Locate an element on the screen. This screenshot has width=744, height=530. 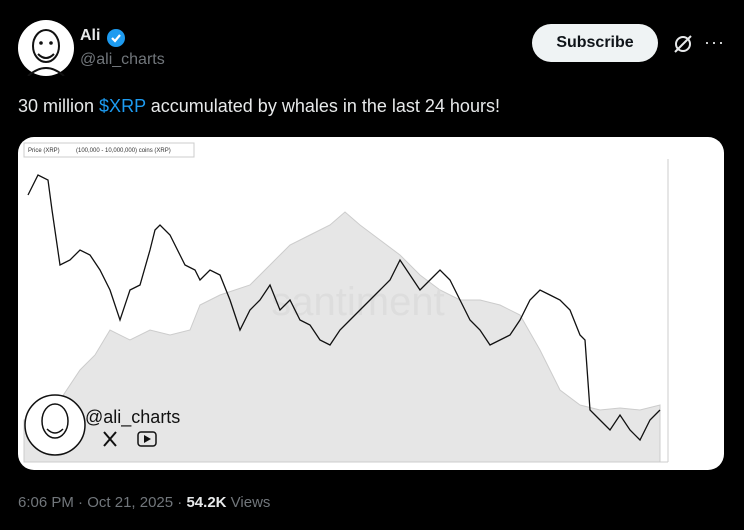
watermark-handle: @ali_charts is located at coordinates (132, 417).